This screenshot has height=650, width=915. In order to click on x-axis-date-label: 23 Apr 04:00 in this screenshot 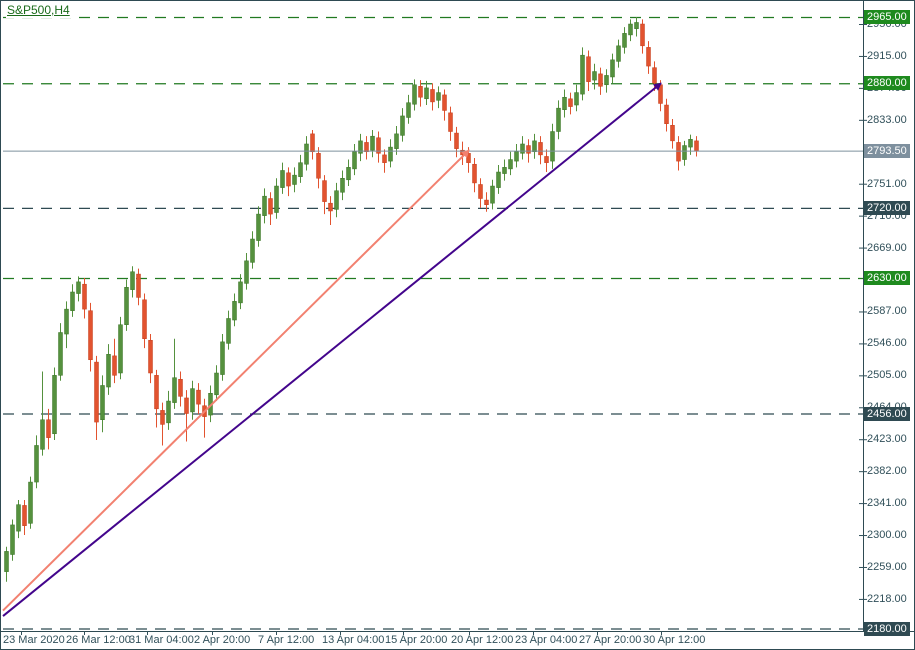, I will do `click(546, 640)`.